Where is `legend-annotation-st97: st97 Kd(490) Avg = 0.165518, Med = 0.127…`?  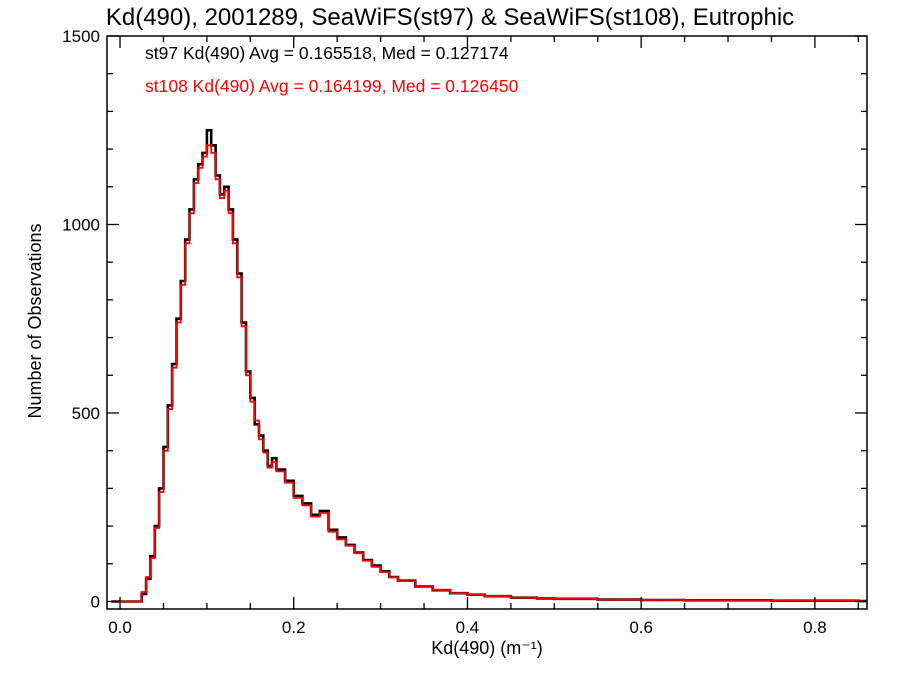
legend-annotation-st97: st97 Kd(490) Avg = 0.165518, Med = 0.127… is located at coordinates (327, 53).